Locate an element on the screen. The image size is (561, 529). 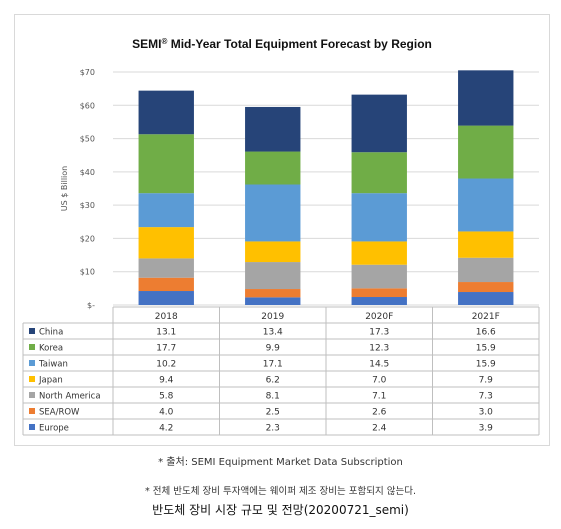
data-label-north-america: 7.1 is located at coordinates (379, 397).